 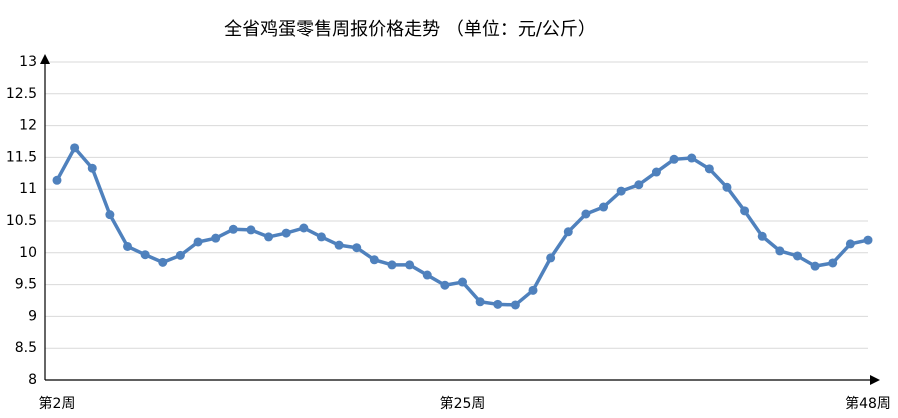 What do you see at coordinates (868, 403) in the screenshot?
I see `x-tick-label: 第48周` at bounding box center [868, 403].